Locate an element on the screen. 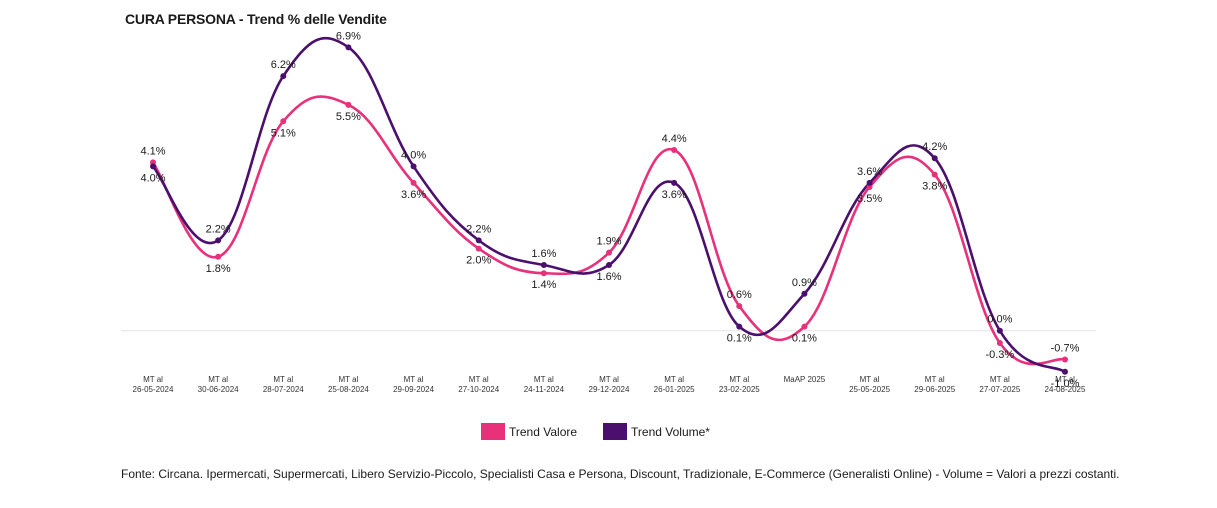  x-tick-label: MT al 25-08-2024 is located at coordinates (348, 384).